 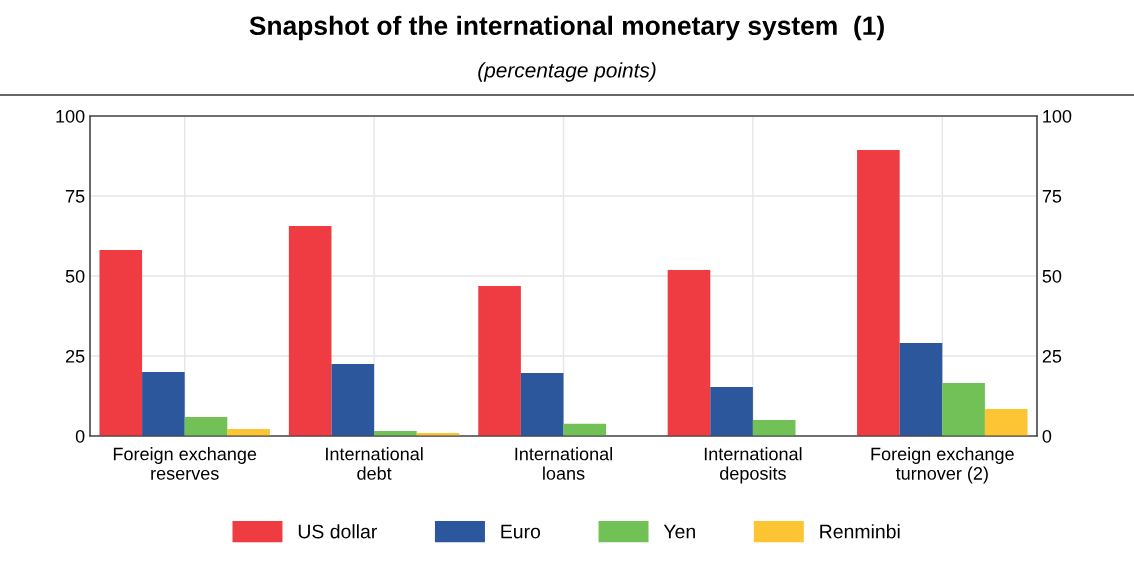 What do you see at coordinates (1052, 276) in the screenshot?
I see `y2-tick-label: 50` at bounding box center [1052, 276].